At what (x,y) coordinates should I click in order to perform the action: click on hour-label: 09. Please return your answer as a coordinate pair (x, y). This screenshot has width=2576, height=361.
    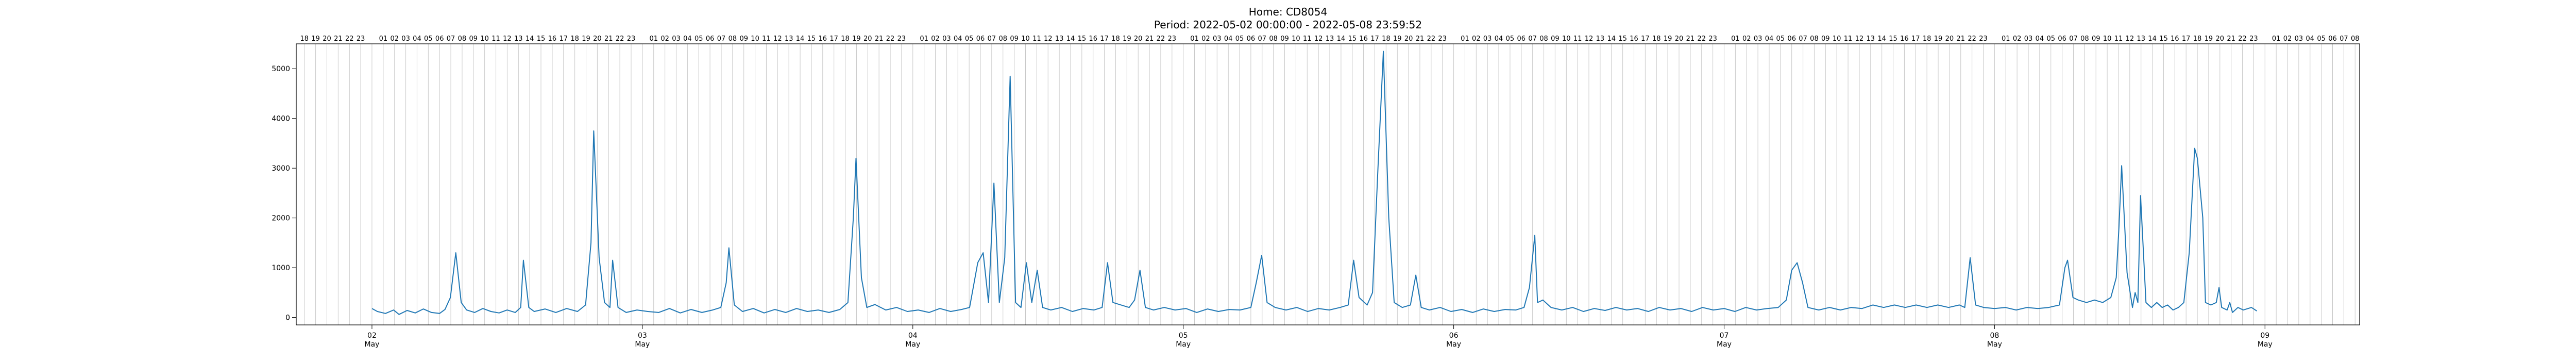
    Looking at the image, I should click on (2096, 39).